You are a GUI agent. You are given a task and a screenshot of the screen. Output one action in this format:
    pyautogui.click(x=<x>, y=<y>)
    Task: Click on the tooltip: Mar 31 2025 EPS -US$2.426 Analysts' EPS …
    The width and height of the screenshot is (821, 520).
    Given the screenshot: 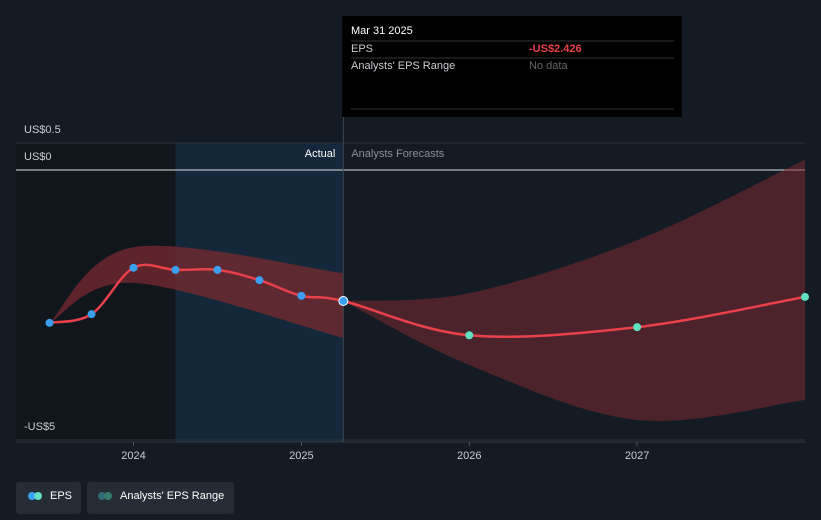 What is the action you would take?
    pyautogui.click(x=512, y=66)
    